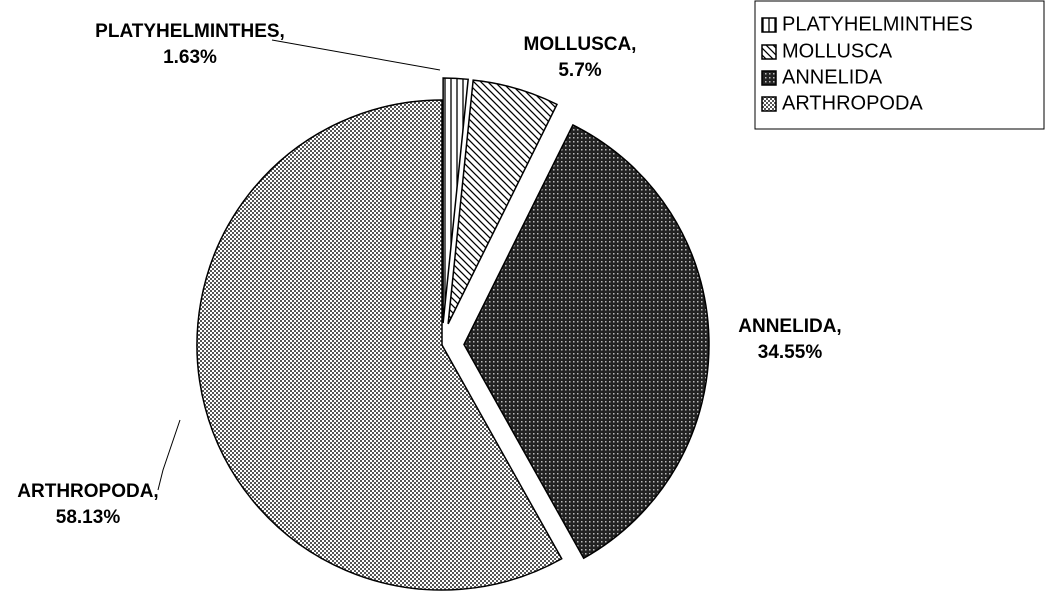 The width and height of the screenshot is (1045, 596). What do you see at coordinates (832, 77) in the screenshot?
I see `legend-label: ANNELIDA` at bounding box center [832, 77].